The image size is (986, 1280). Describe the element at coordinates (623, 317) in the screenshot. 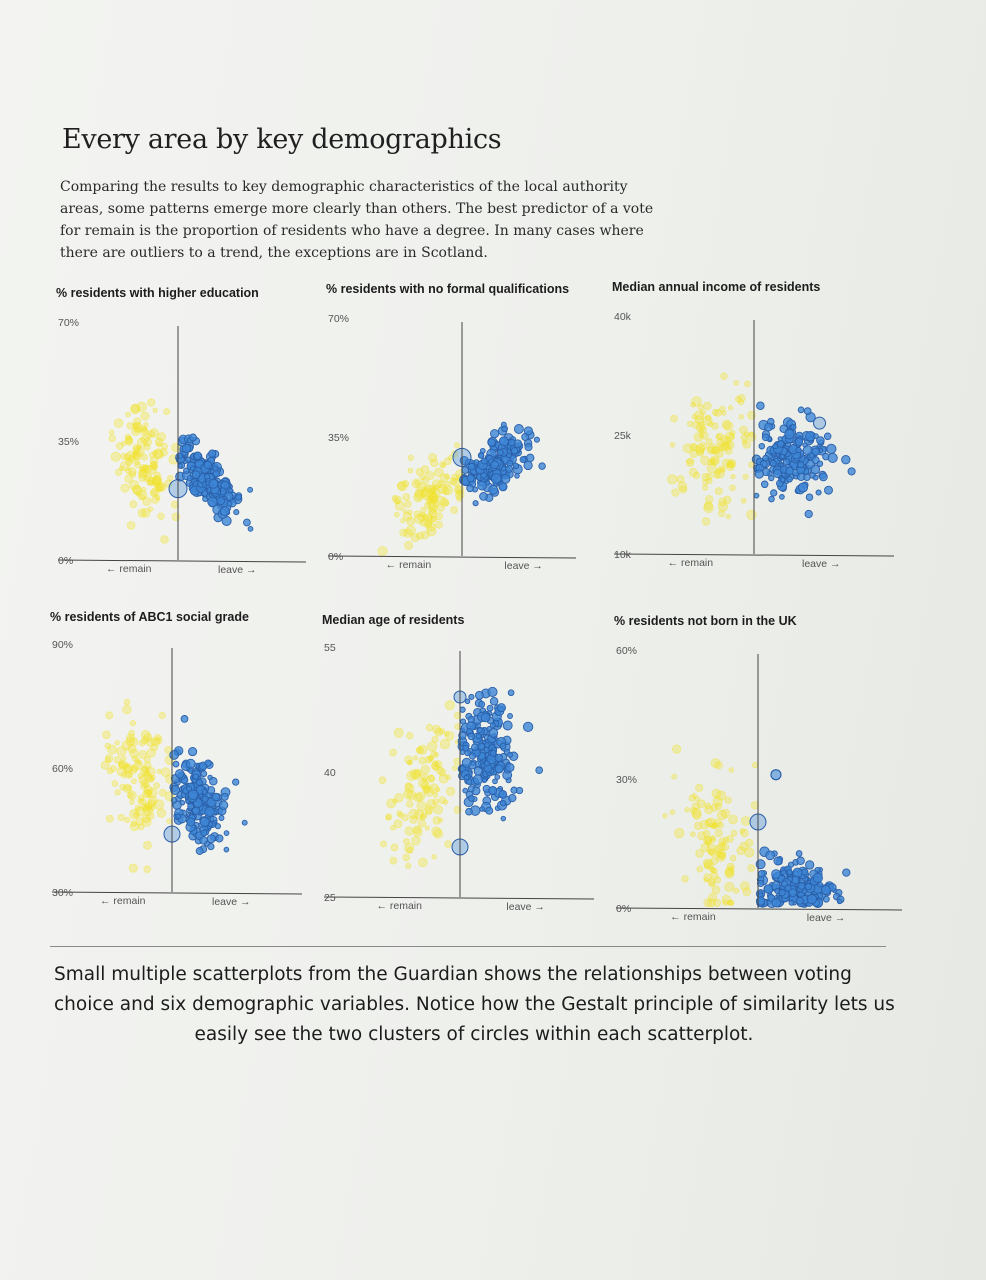

I see `y-tick-label: 40k` at that location.